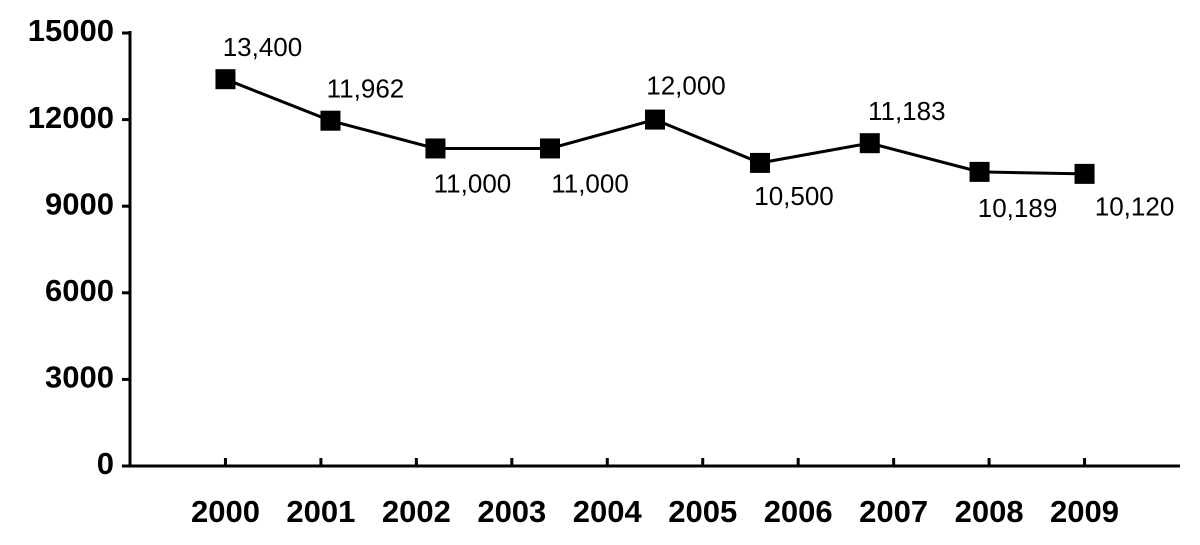 Image resolution: width=1200 pixels, height=545 pixels. Describe the element at coordinates (79, 203) in the screenshot. I see `y-tick-label: 9000` at that location.